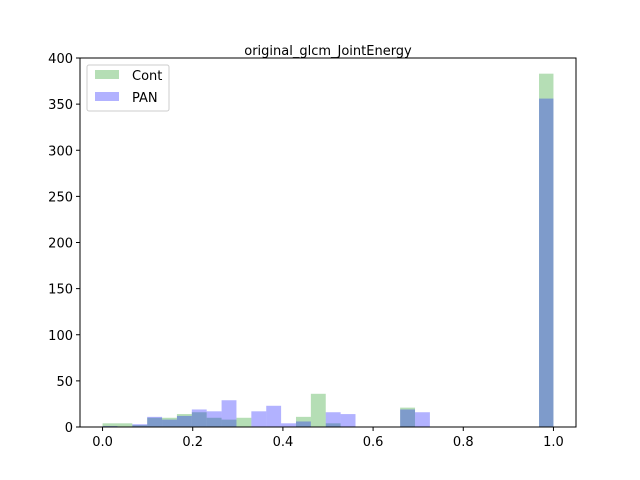  I want to click on legend-label-pan: PAN, so click(145, 98).